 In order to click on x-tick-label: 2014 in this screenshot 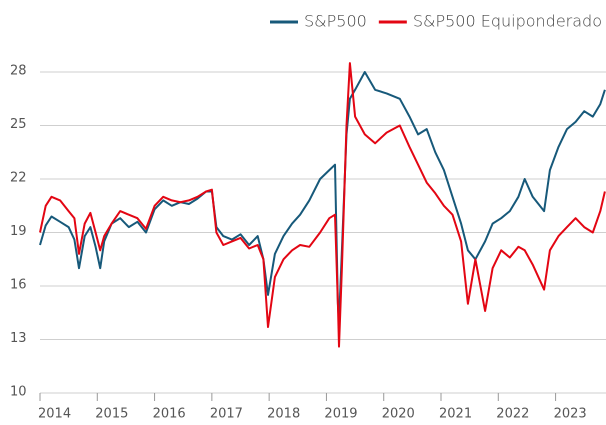, I will do `click(54, 414)`.